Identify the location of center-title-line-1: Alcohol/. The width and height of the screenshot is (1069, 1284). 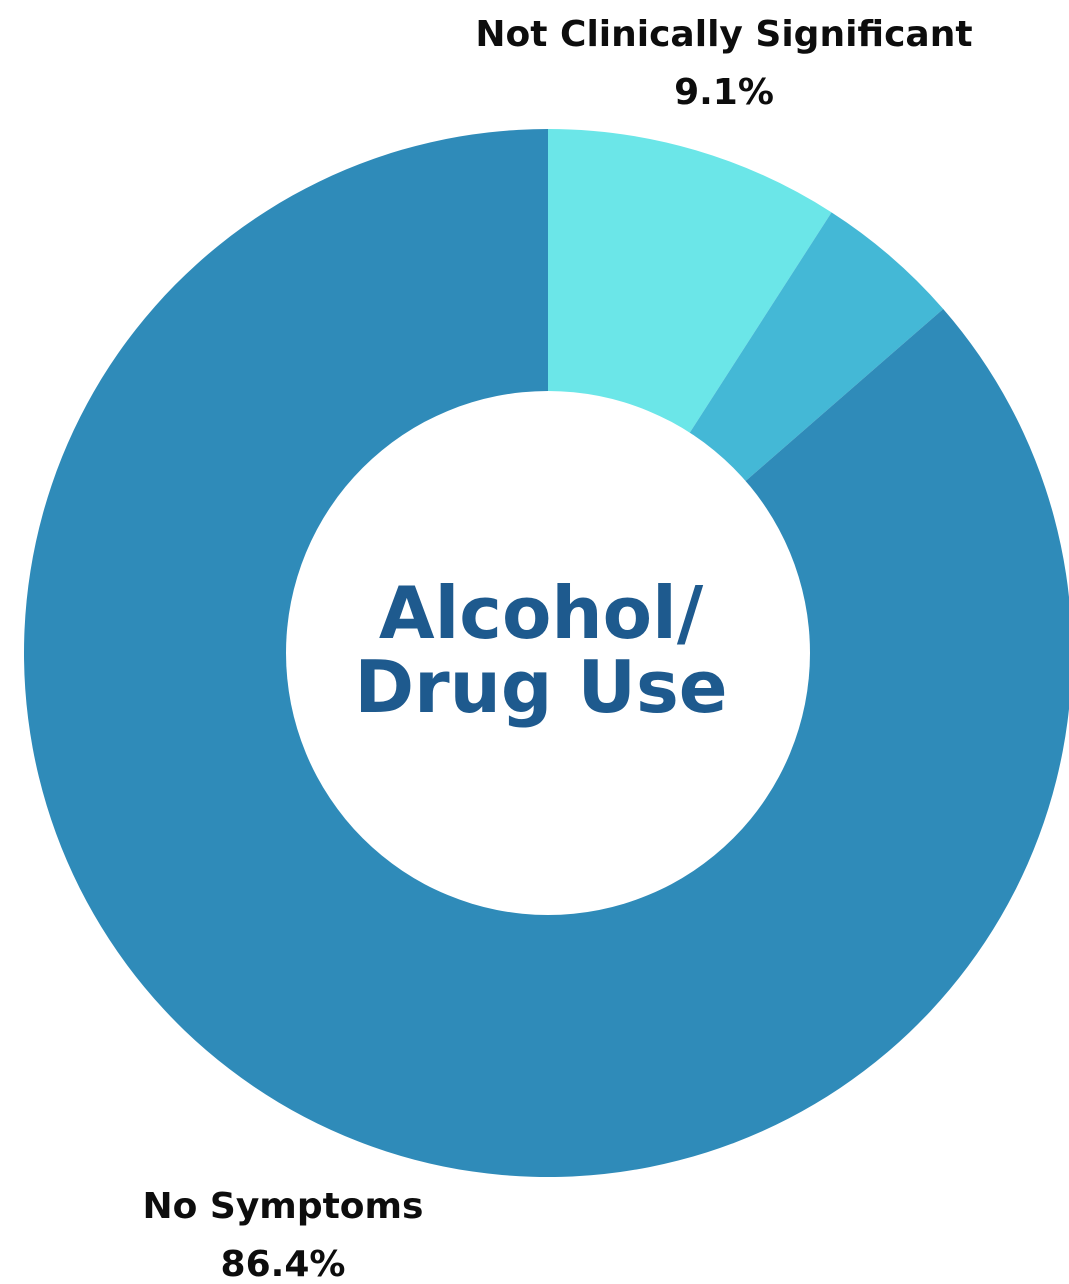
(541, 613).